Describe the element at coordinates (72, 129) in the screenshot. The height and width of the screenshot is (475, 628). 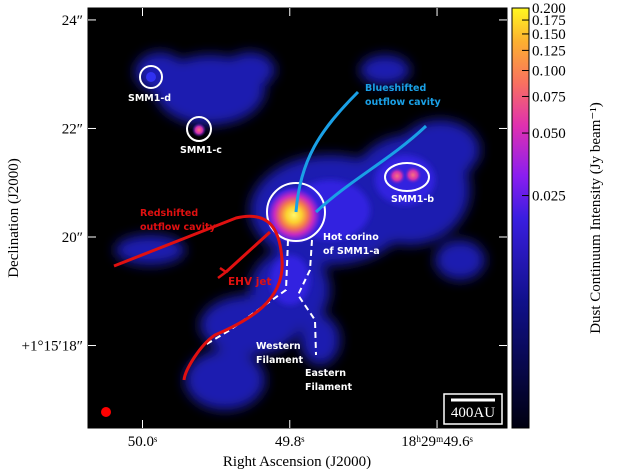
I see `y-tick-label: 22″` at that location.